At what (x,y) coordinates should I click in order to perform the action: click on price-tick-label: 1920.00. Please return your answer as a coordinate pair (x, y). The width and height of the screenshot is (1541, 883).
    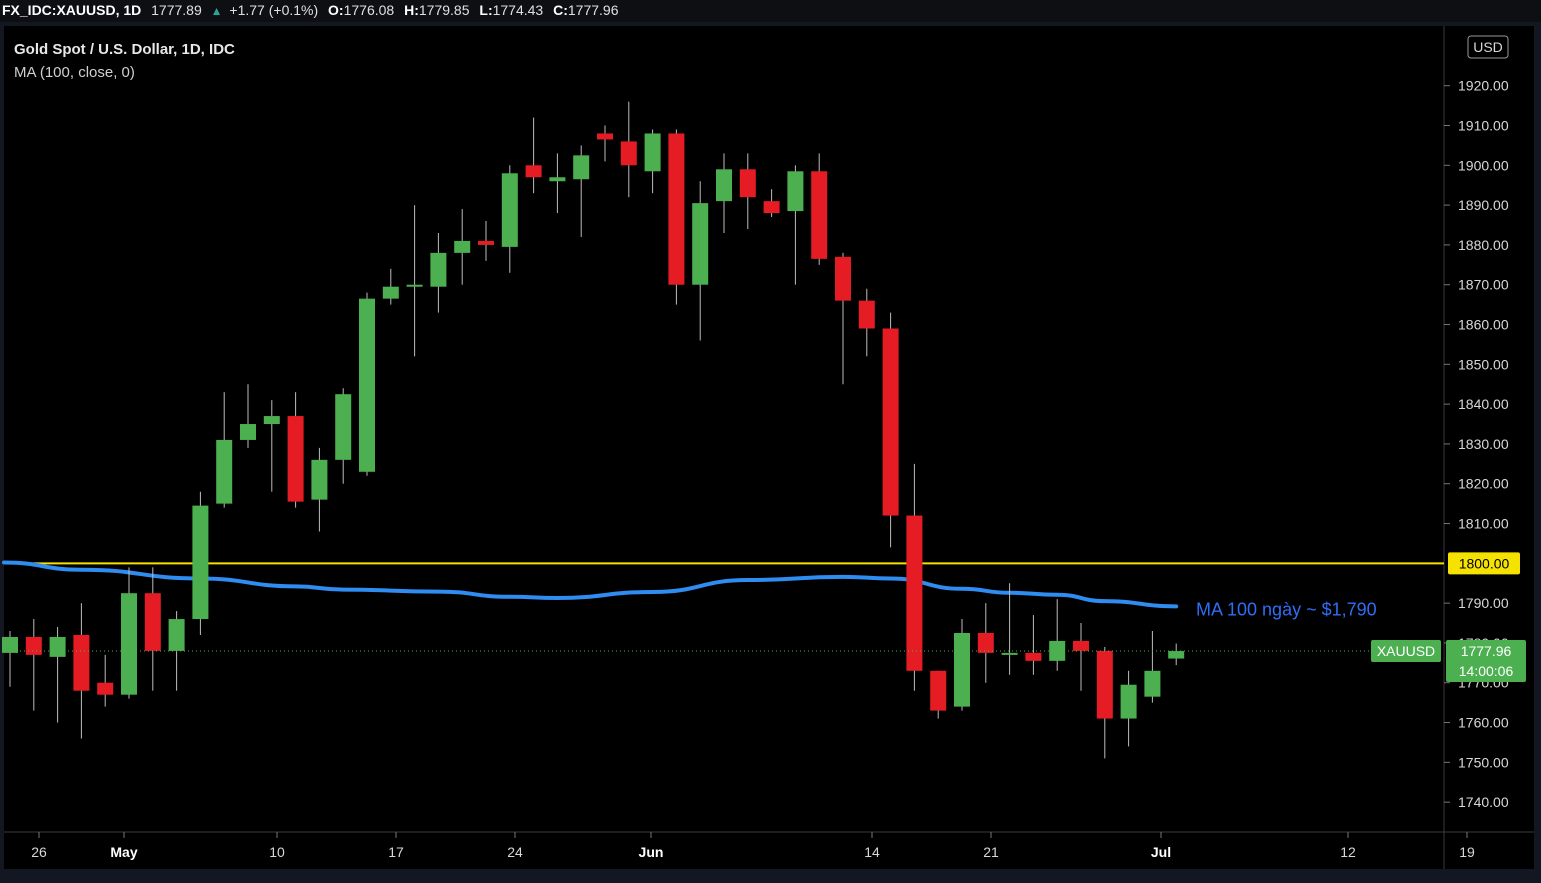
    Looking at the image, I should click on (1483, 86).